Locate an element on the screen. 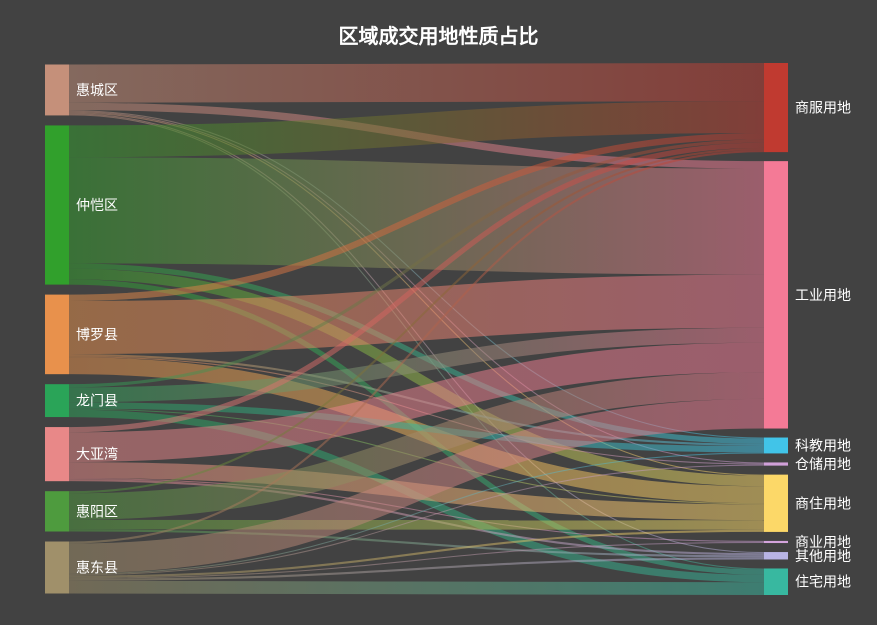  link-惠东县-其他用地 is located at coordinates (416, 569).